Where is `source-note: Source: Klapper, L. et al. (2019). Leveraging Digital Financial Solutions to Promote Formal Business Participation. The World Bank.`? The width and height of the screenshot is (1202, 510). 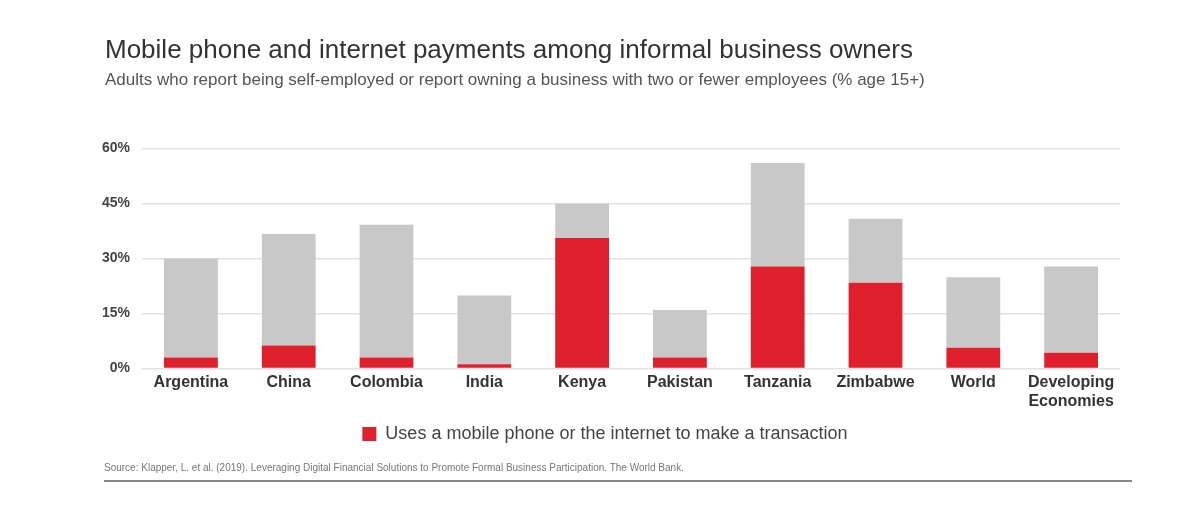 source-note: Source: Klapper, L. et al. (2019). Leveraging Digital Financial Solutions to Promote Formal Business Participation. The World Bank. is located at coordinates (618, 472).